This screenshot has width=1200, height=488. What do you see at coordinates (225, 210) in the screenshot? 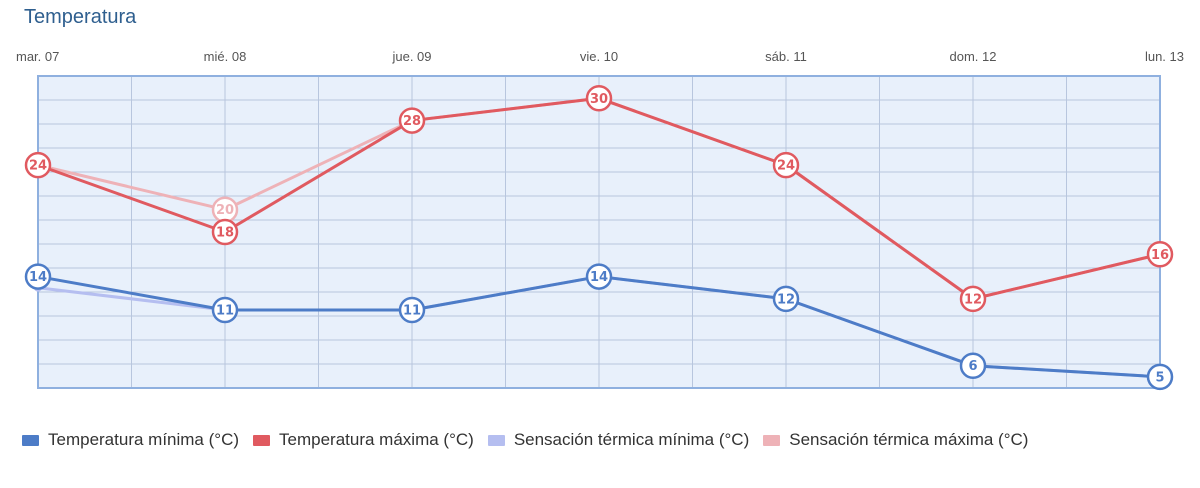
I see `data-label: 20` at bounding box center [225, 210].